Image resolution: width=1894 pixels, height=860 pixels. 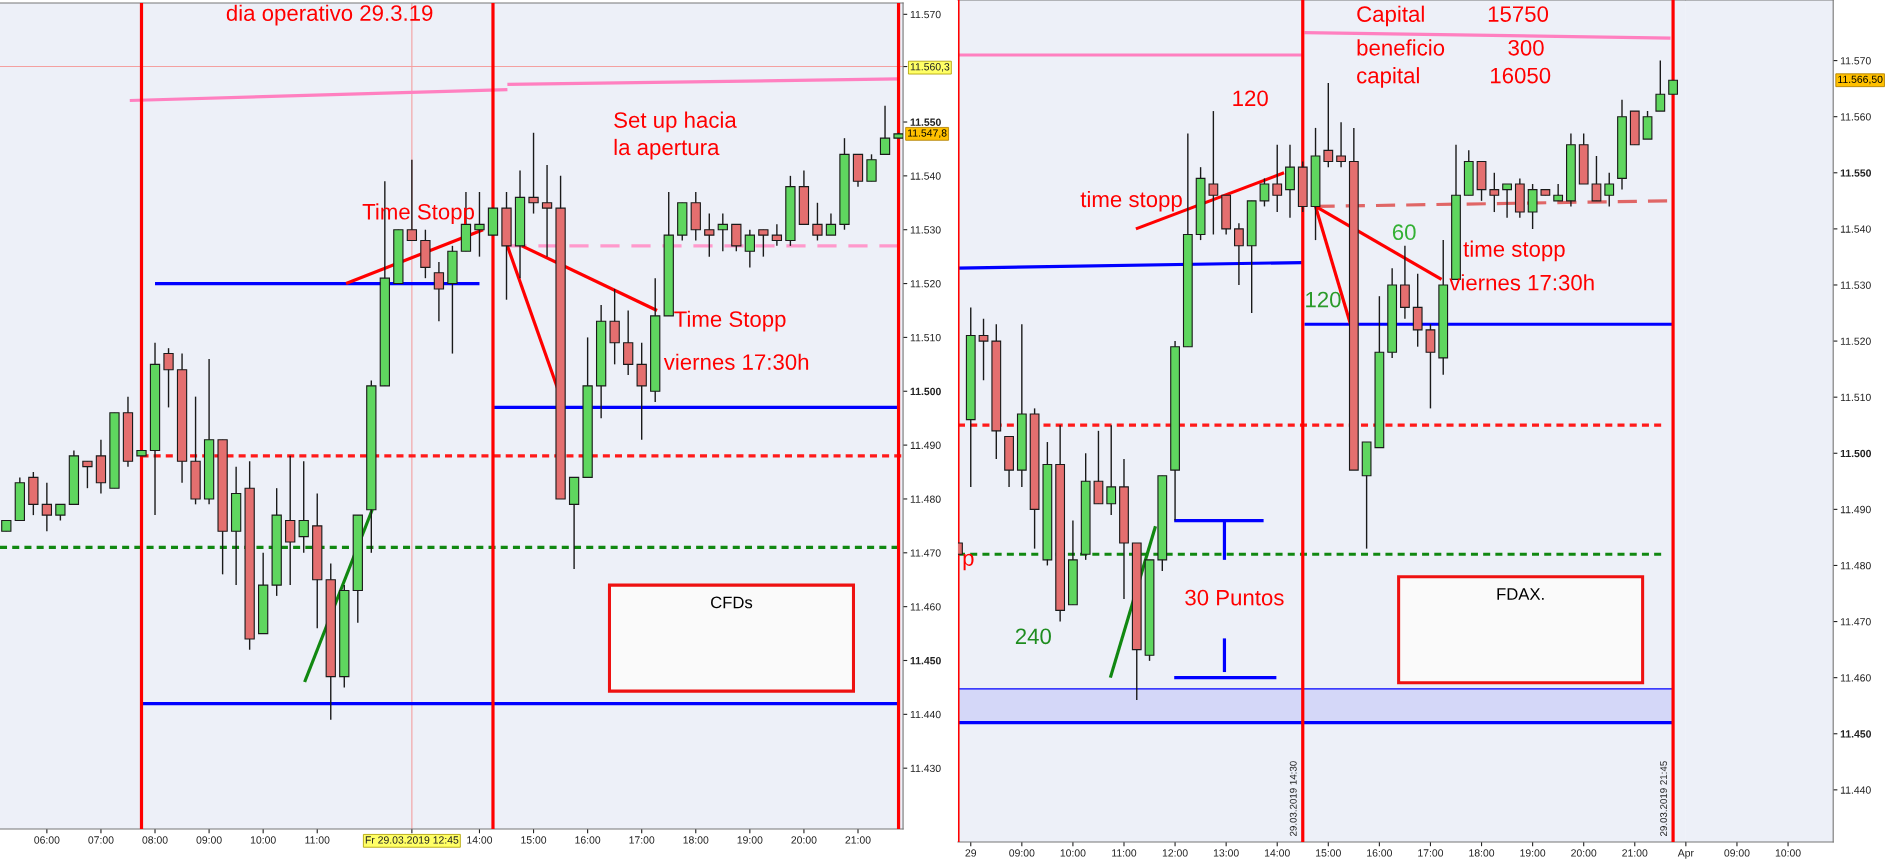 What do you see at coordinates (1663, 798) in the screenshot?
I see `ref-line-label: 29.03.2019 21:45` at bounding box center [1663, 798].